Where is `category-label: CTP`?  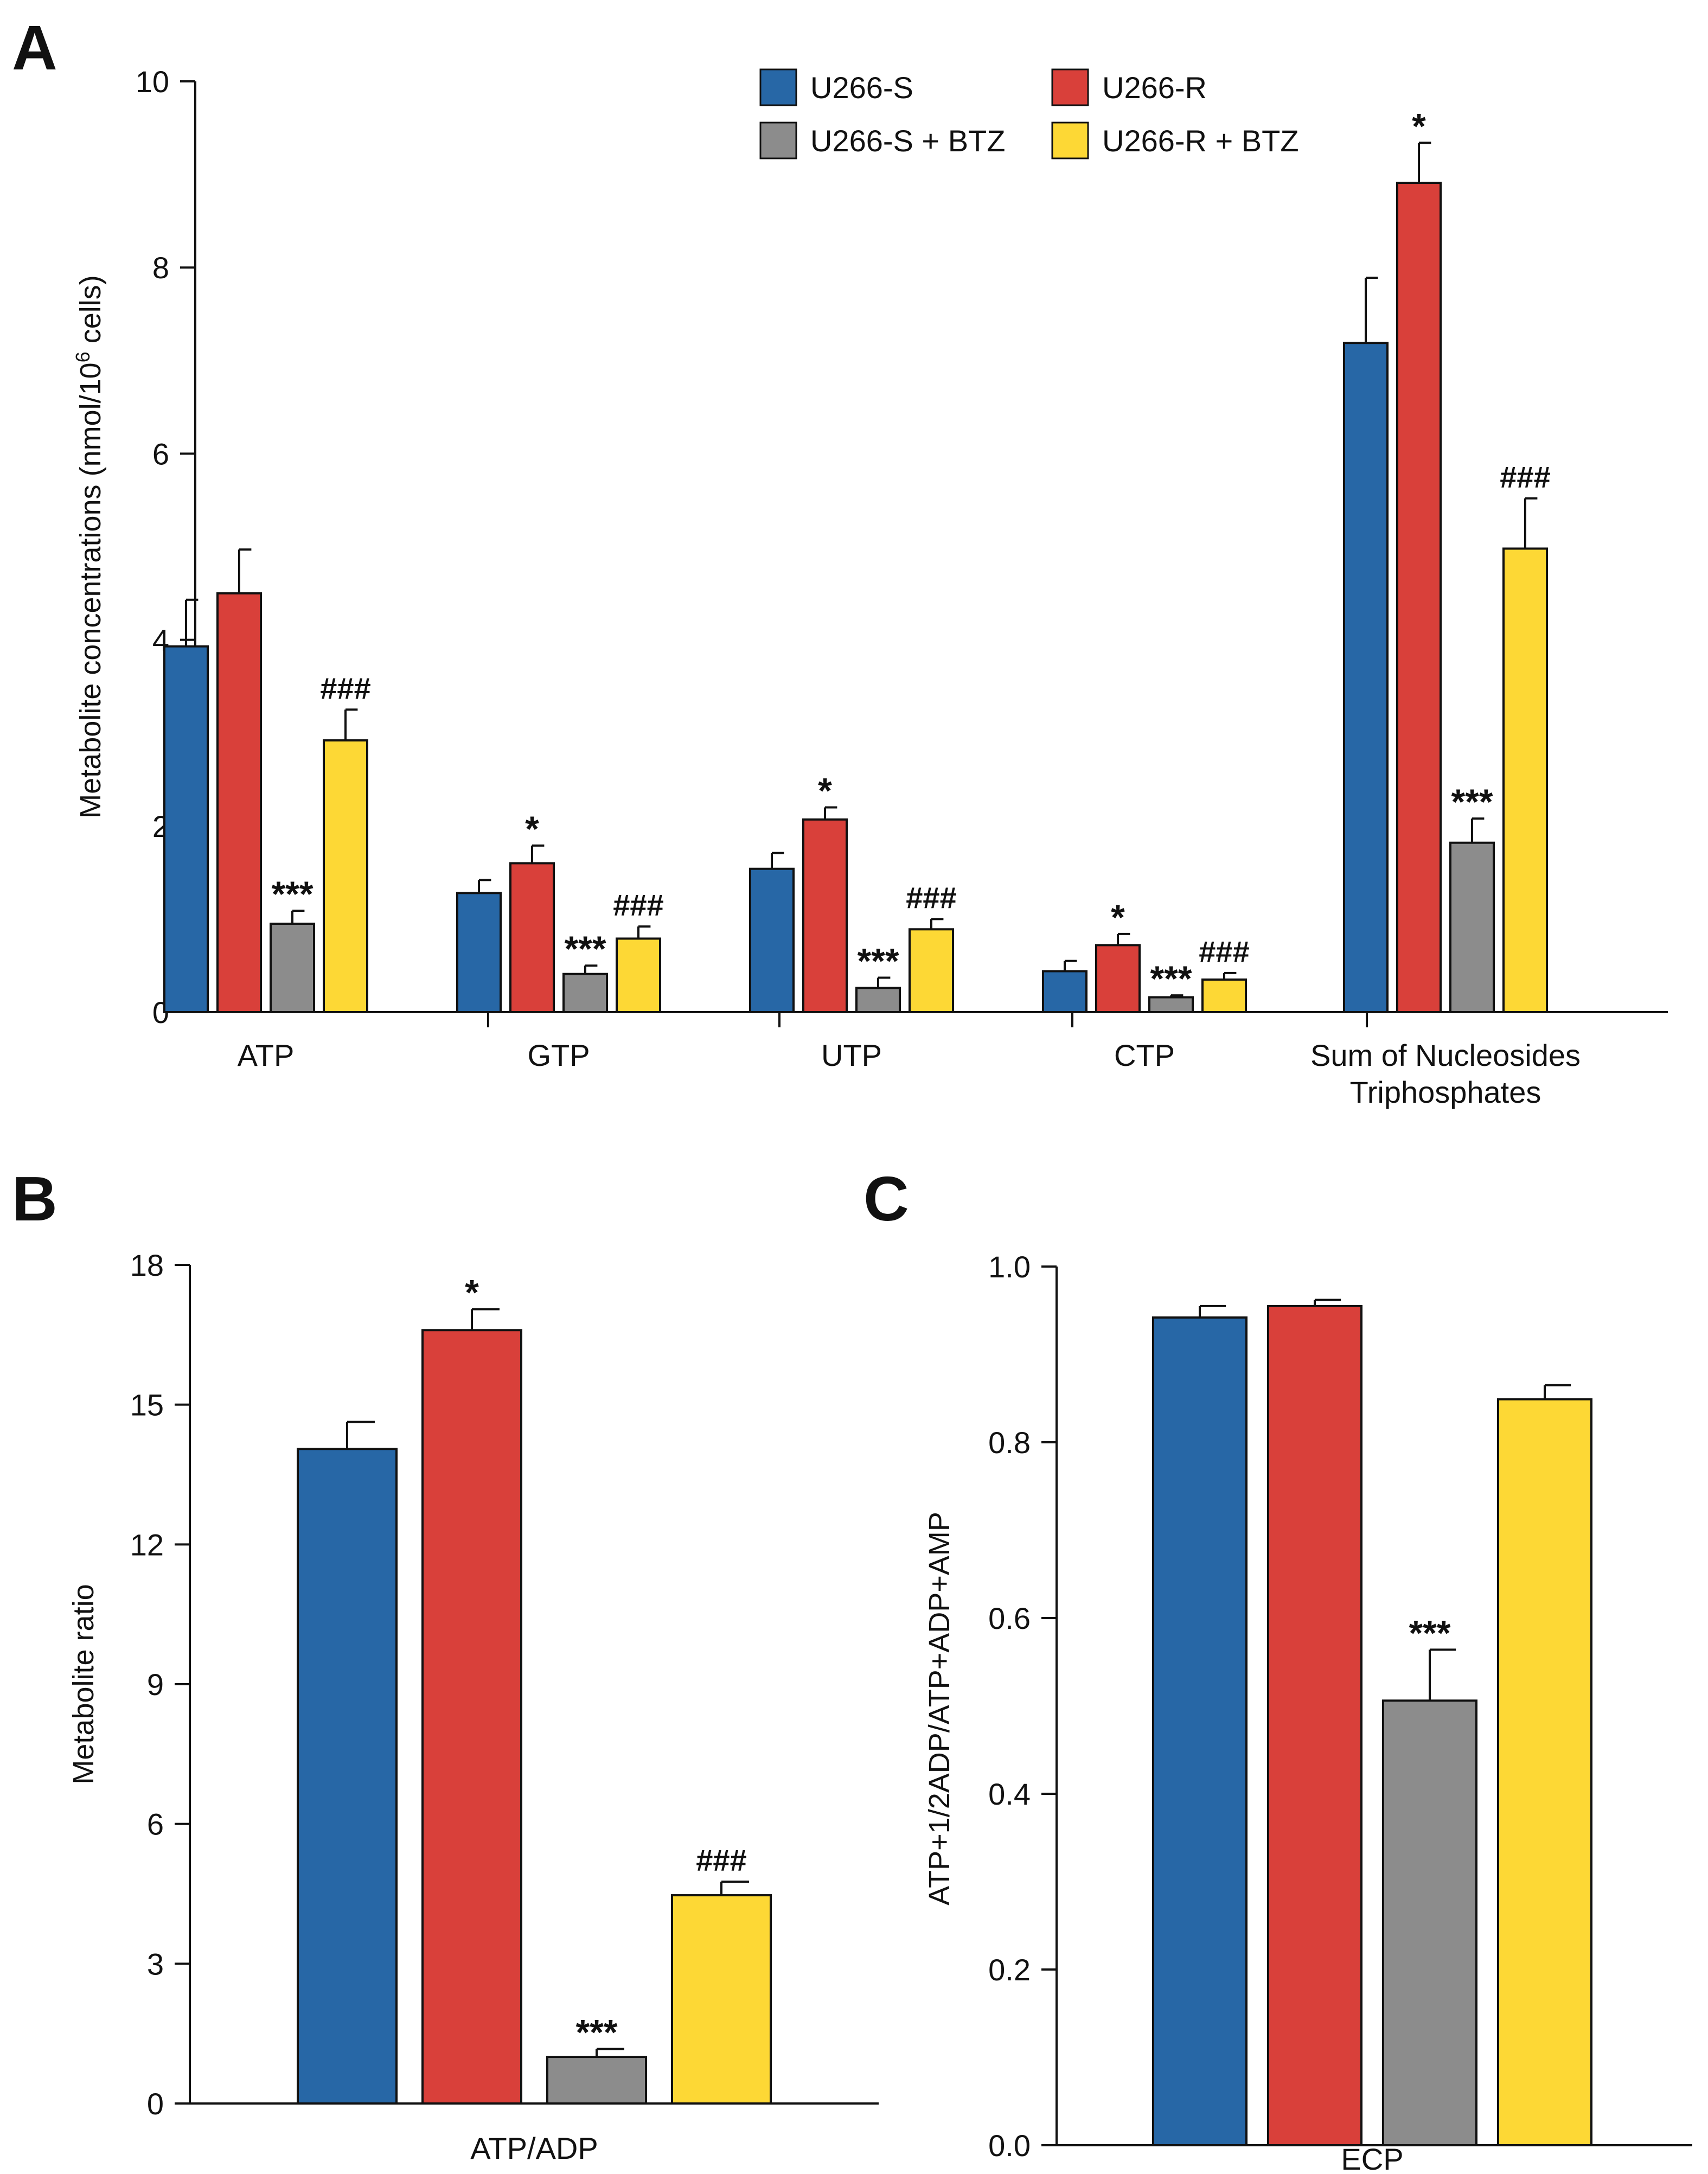 category-label: CTP is located at coordinates (1145, 1055).